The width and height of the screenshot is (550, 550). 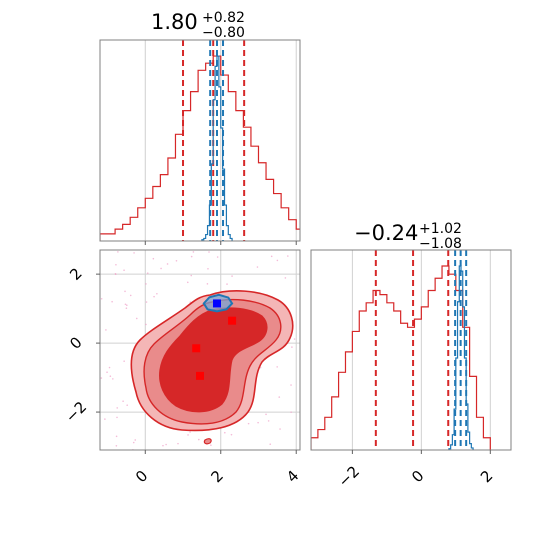 I want to click on y-tick-label: −2, so click(x=76, y=412).